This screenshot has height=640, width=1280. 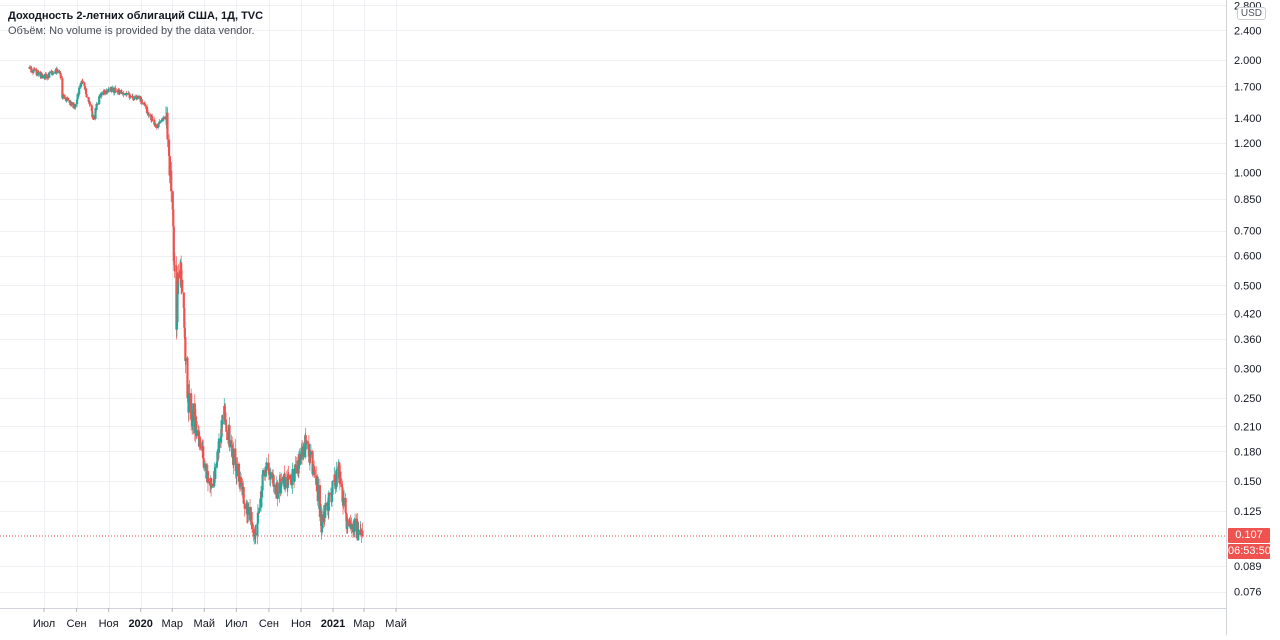 What do you see at coordinates (1249, 535) in the screenshot?
I see `last-price-label: 0.107` at bounding box center [1249, 535].